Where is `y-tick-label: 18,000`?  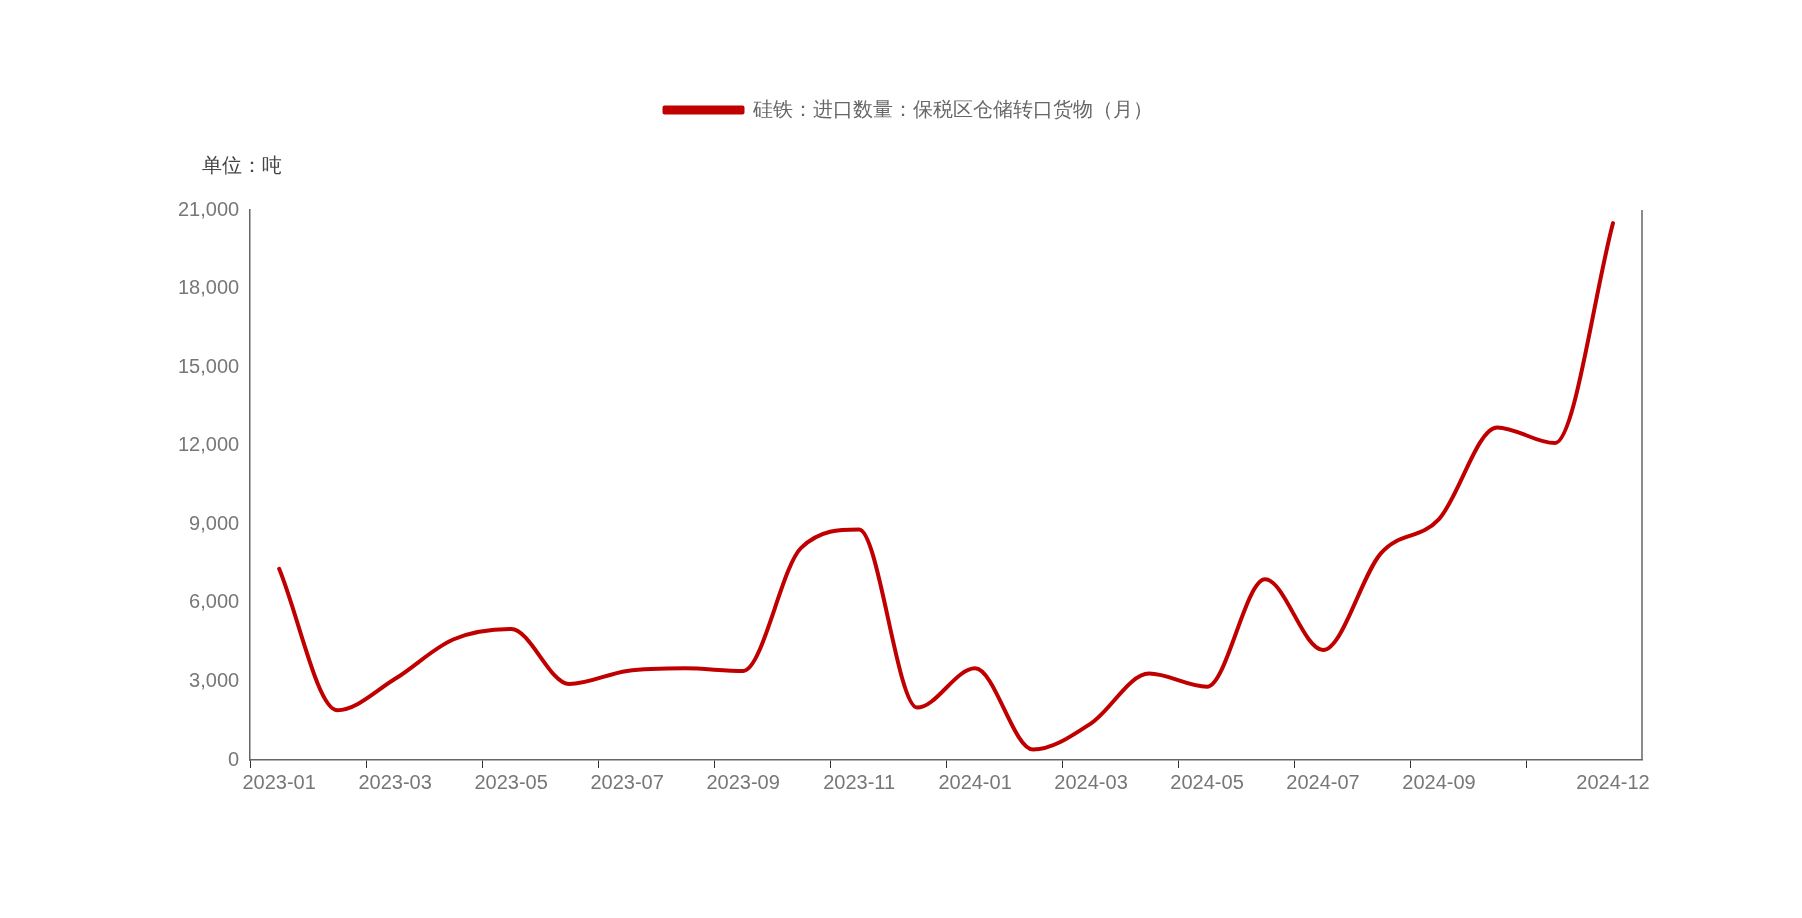
y-tick-label: 18,000 is located at coordinates (209, 287).